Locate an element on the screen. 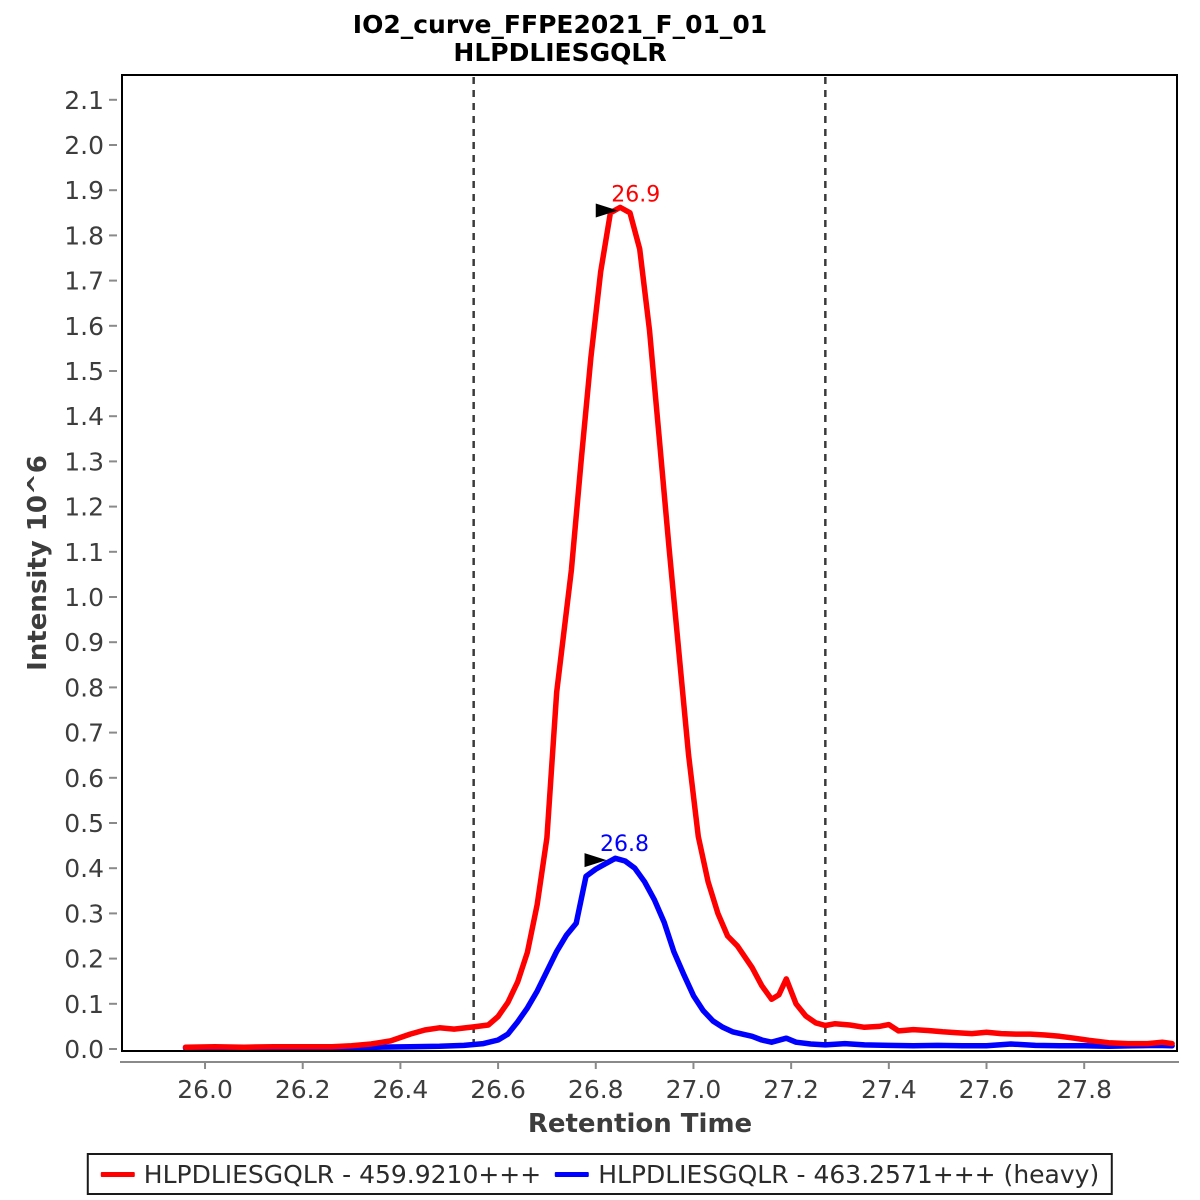  x-tick-label: 27.8 is located at coordinates (1084, 1089).